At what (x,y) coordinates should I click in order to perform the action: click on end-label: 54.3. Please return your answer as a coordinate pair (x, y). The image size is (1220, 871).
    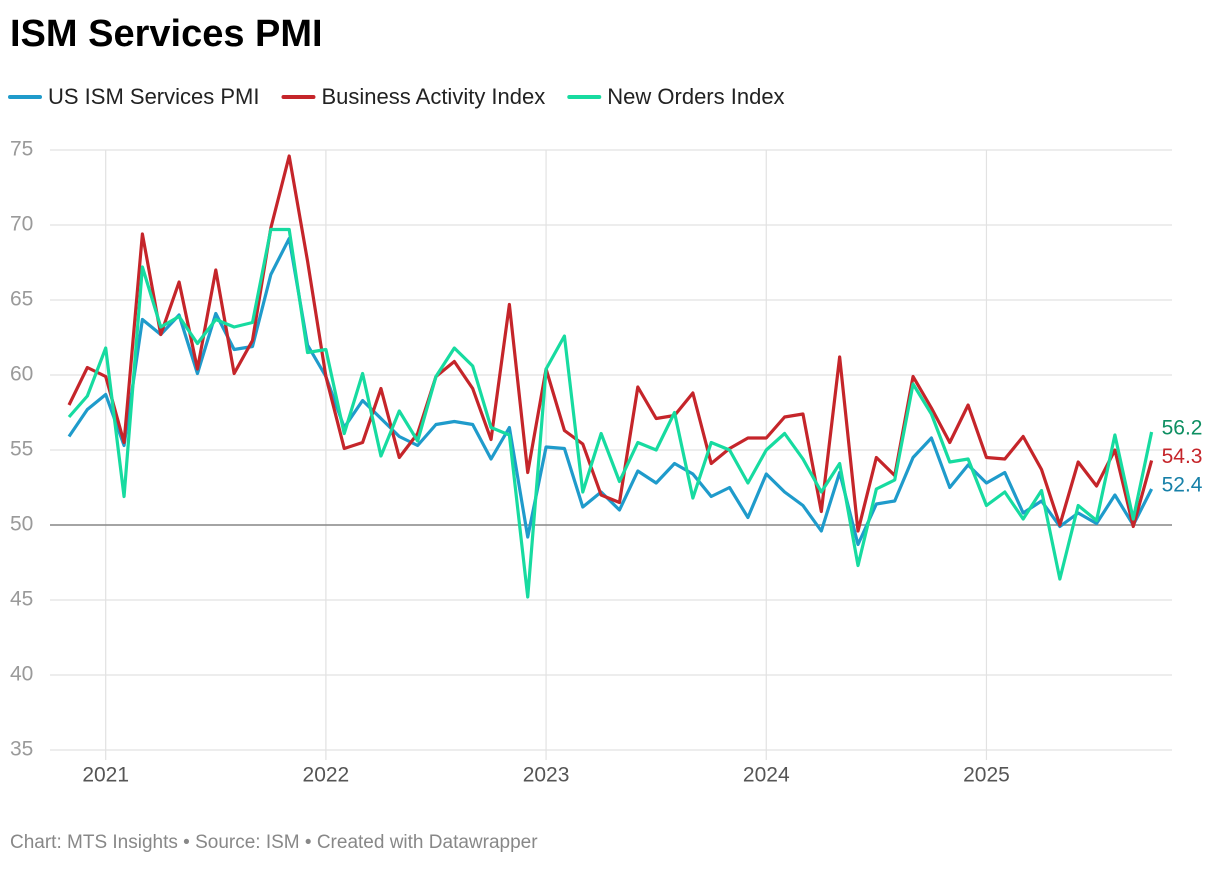
    Looking at the image, I should click on (1182, 456).